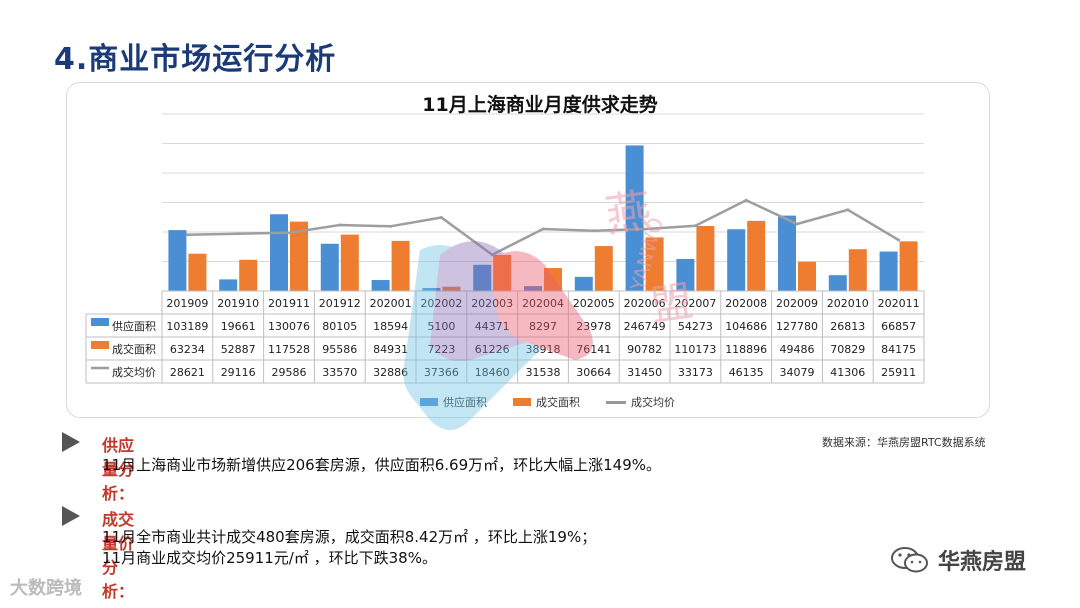 This screenshot has height=608, width=1080. I want to click on data-label-deal-202011: 84175, so click(898, 349).